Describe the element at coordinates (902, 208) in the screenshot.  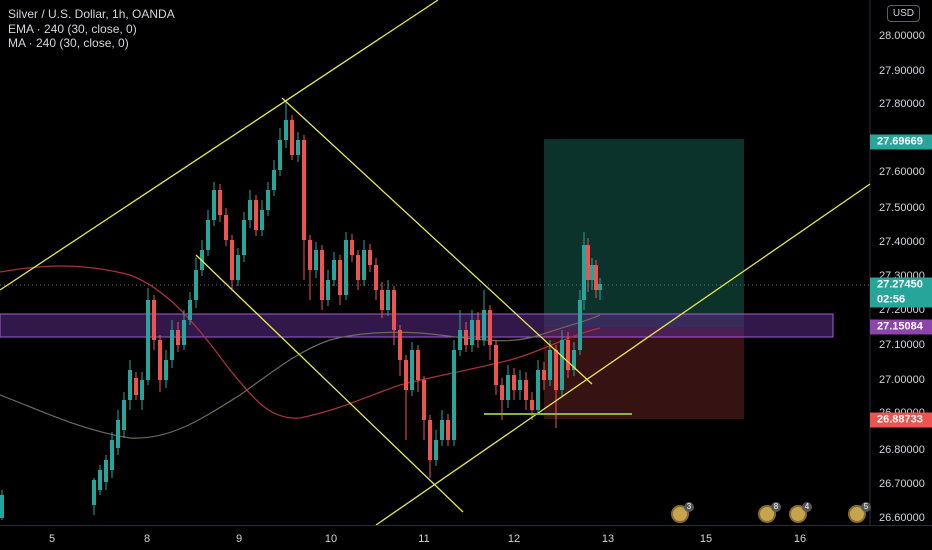
I see `price-axis-label: 27.50000` at that location.